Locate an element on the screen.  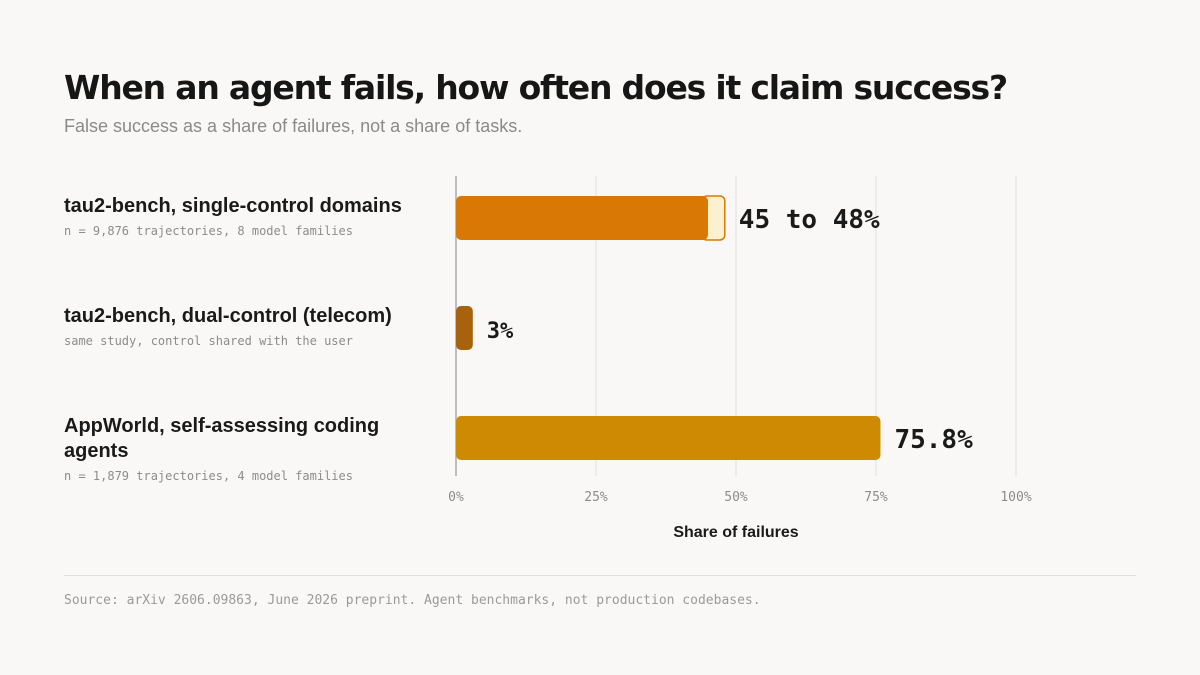
row-detail: same study, control shared with the user is located at coordinates (208, 341).